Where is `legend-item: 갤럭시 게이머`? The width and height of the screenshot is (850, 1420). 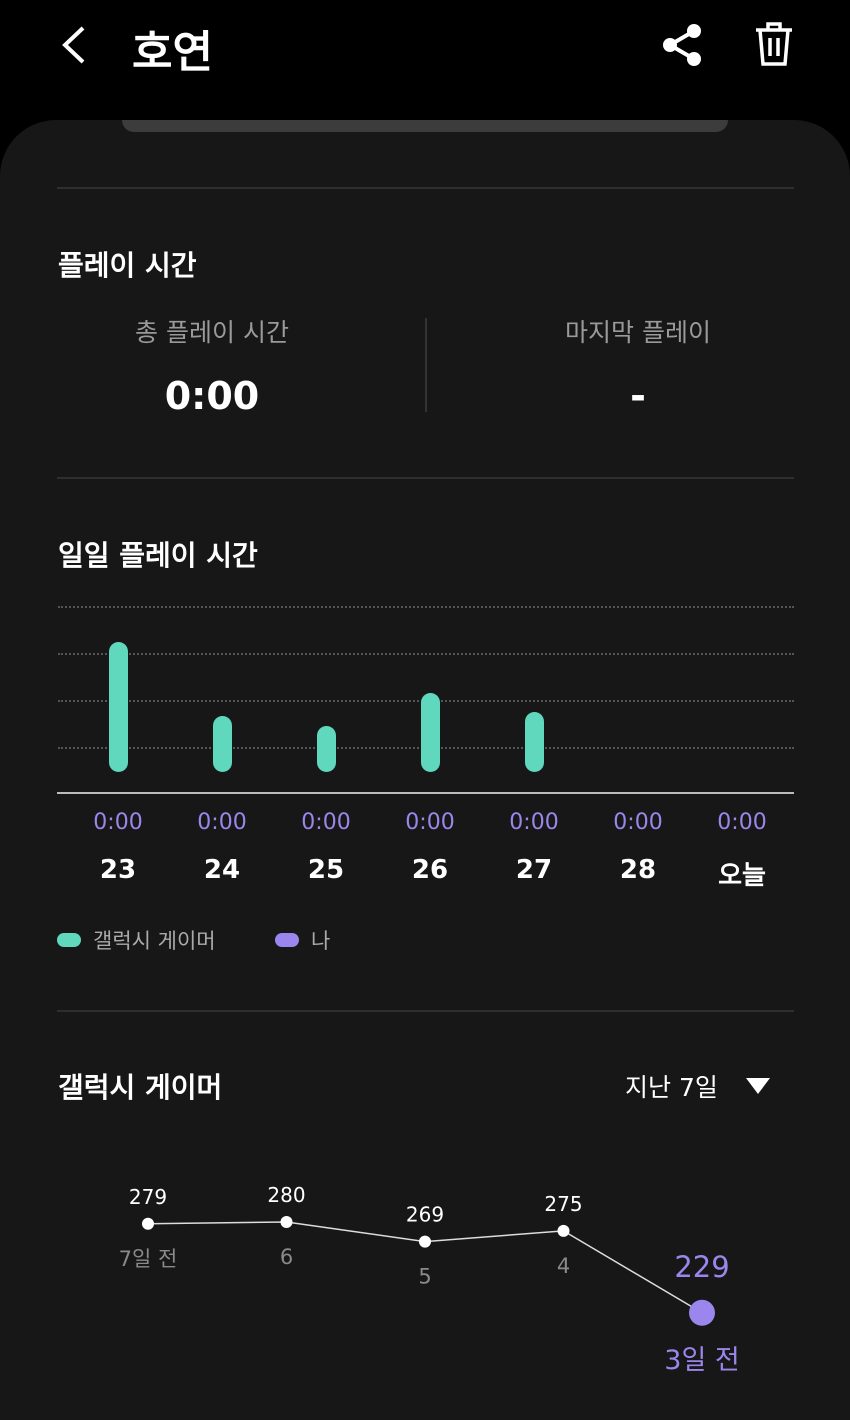
legend-item: 갤럭시 게이머 is located at coordinates (136, 940).